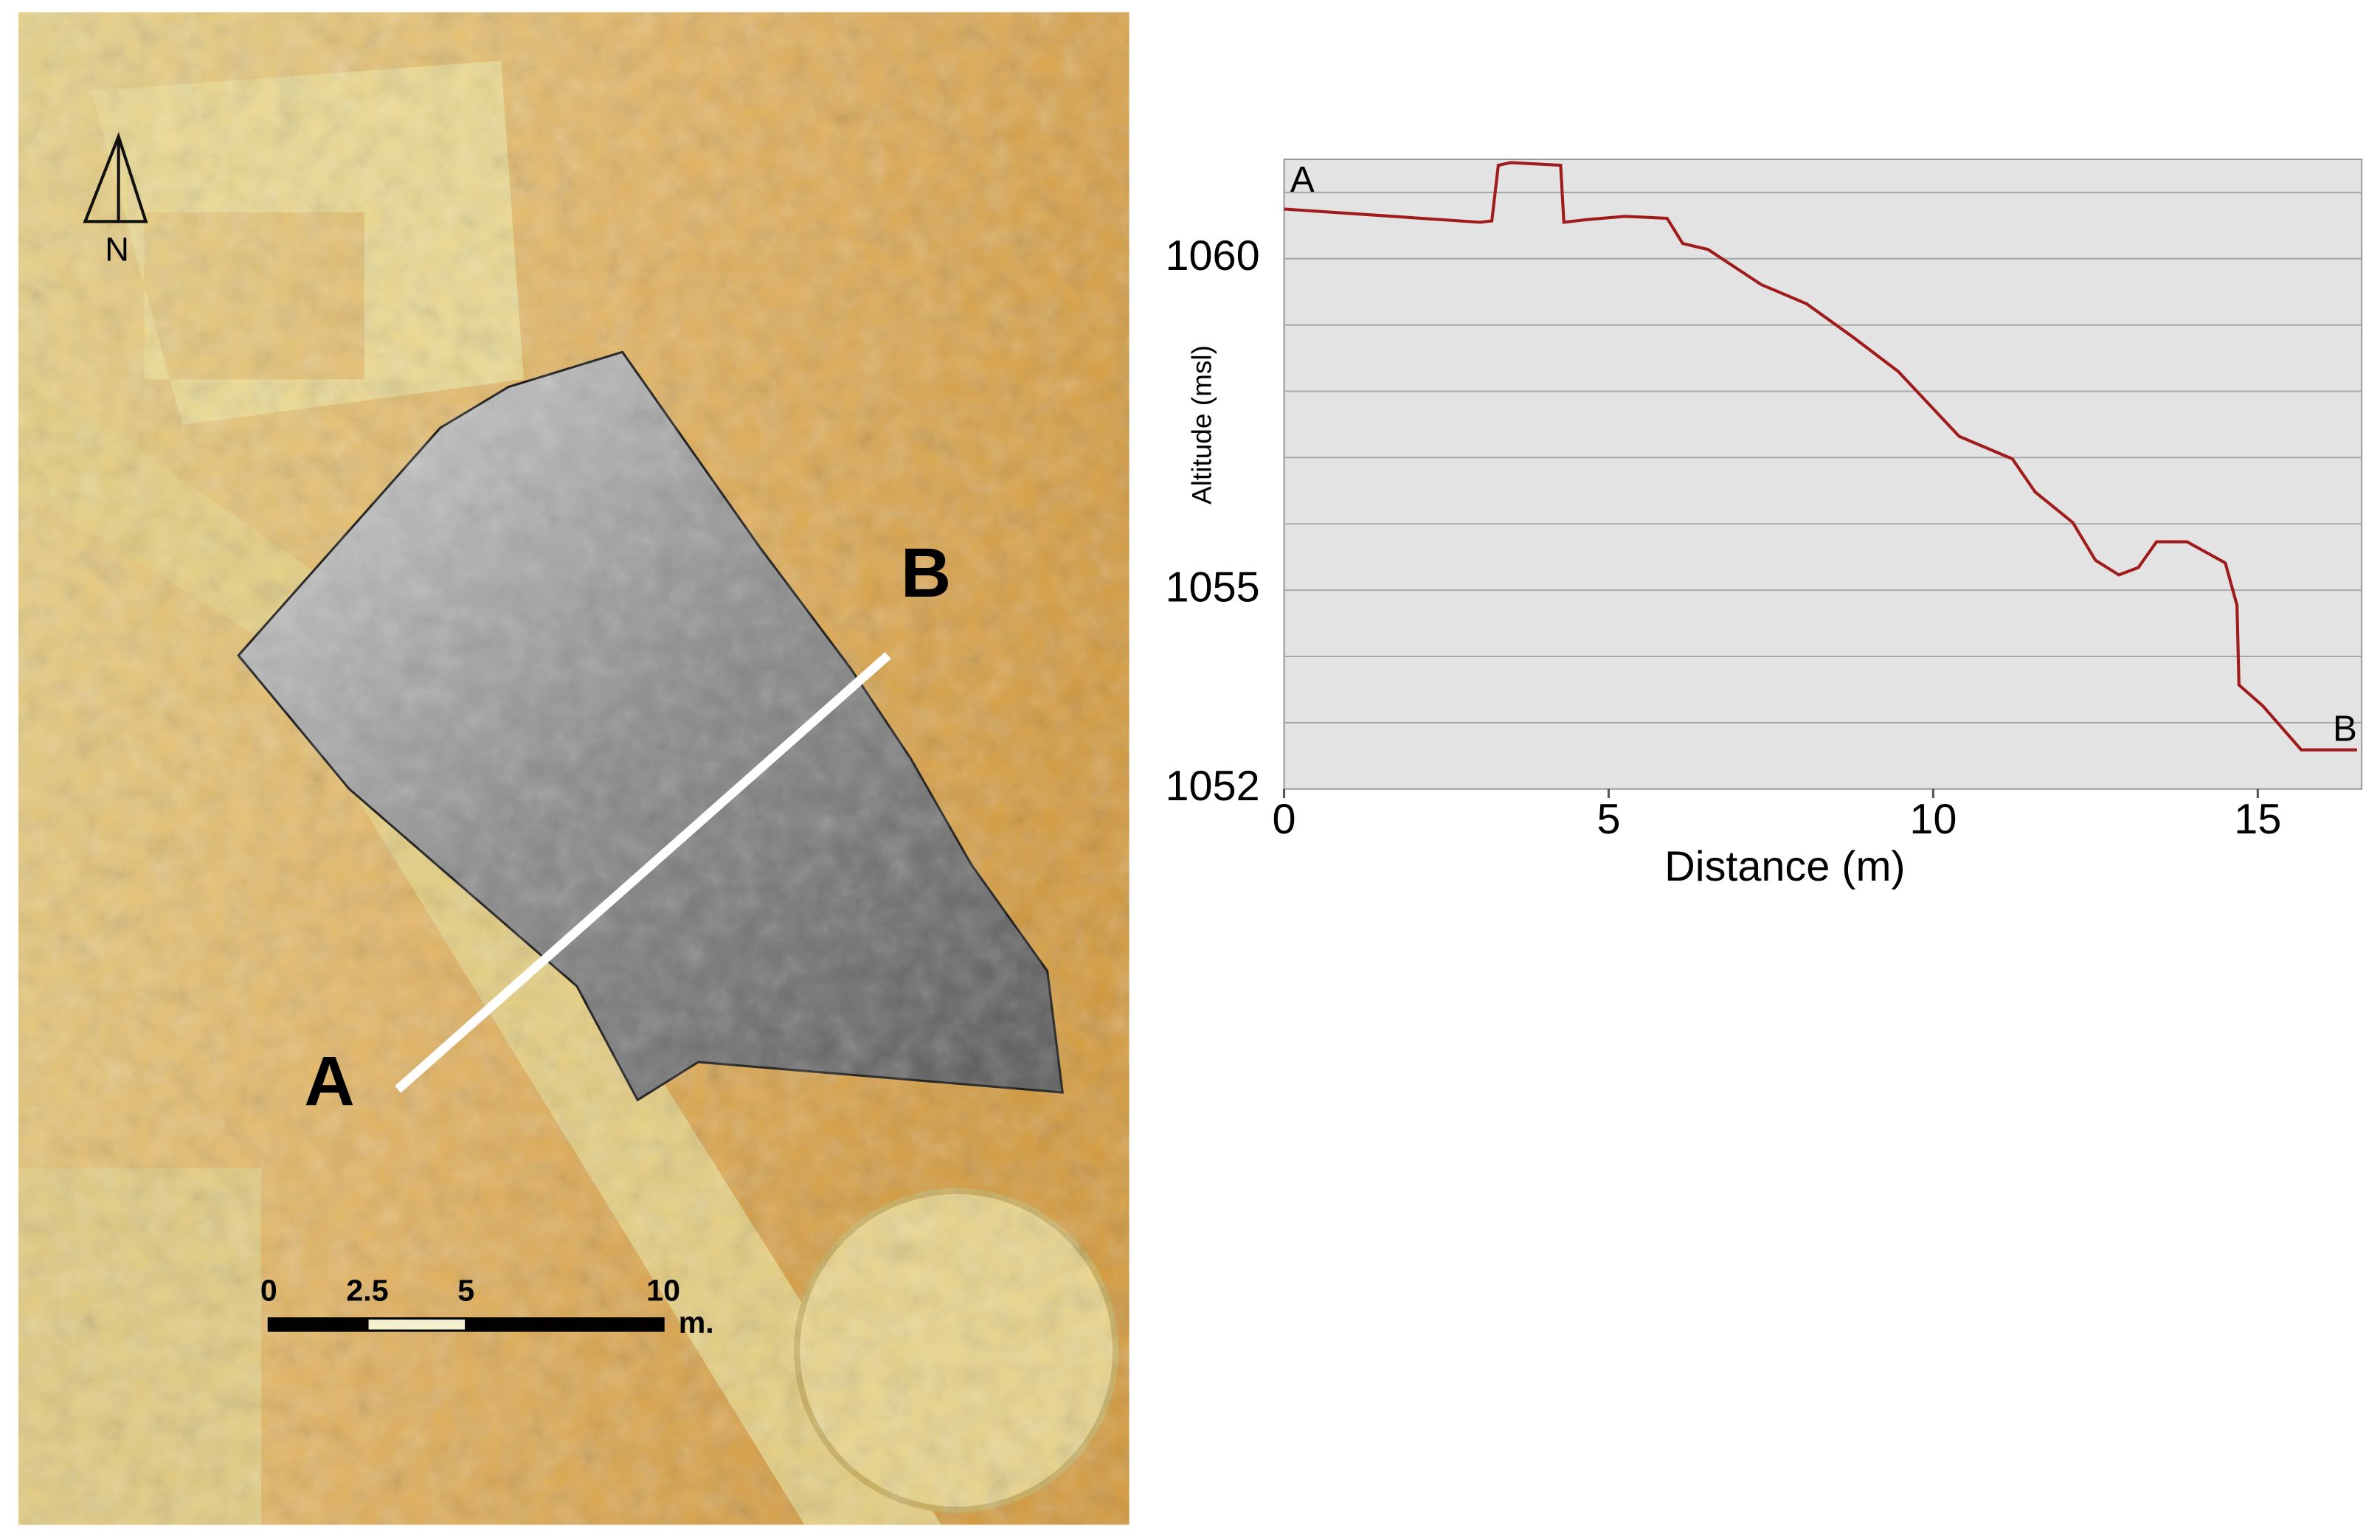 This screenshot has width=2380, height=1540. Describe the element at coordinates (487, 1306) in the screenshot. I see `scale-bar: 0 2.5 5 10m.` at that location.